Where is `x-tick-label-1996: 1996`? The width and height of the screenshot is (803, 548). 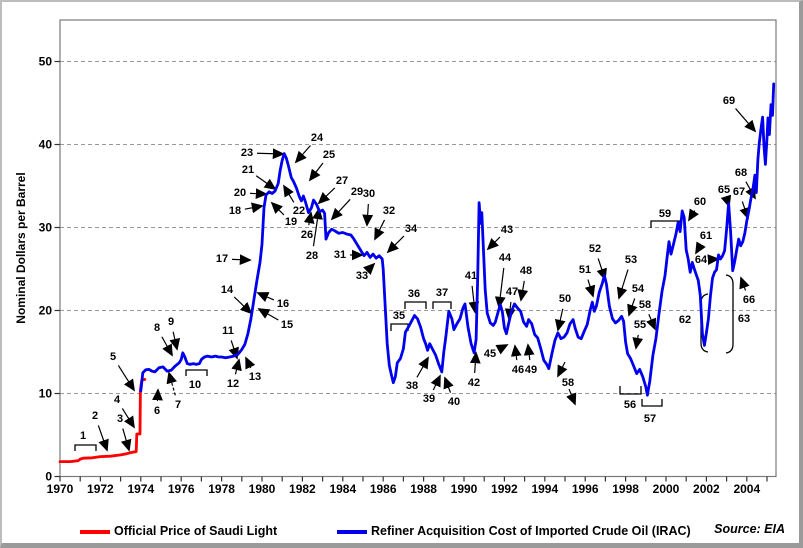
x-tick-label-1996: 1996 is located at coordinates (585, 489).